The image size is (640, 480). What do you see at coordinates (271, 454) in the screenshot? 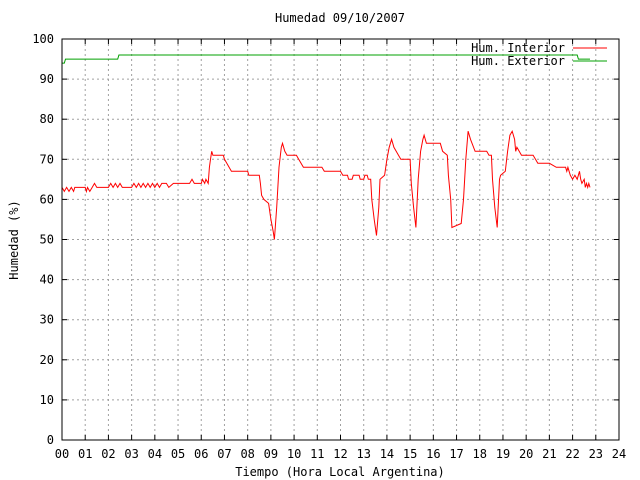
I see `x-tick-label: 09` at bounding box center [271, 454].